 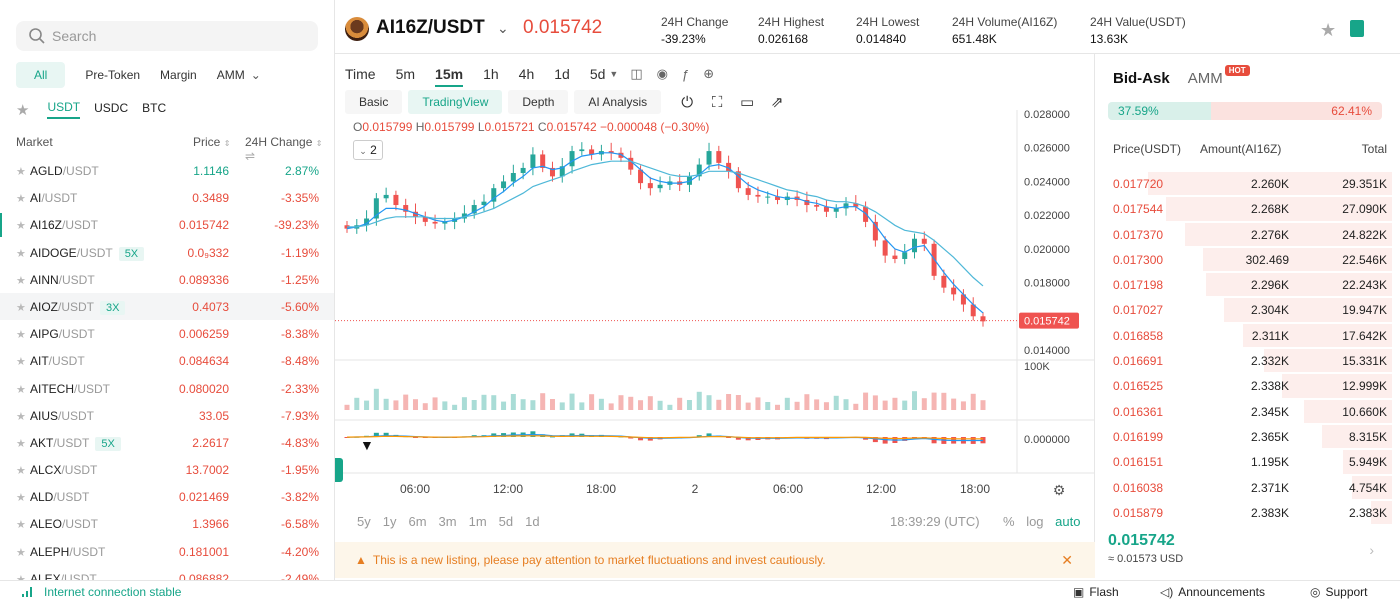 I want to click on range-option: 1y, so click(x=389, y=521).